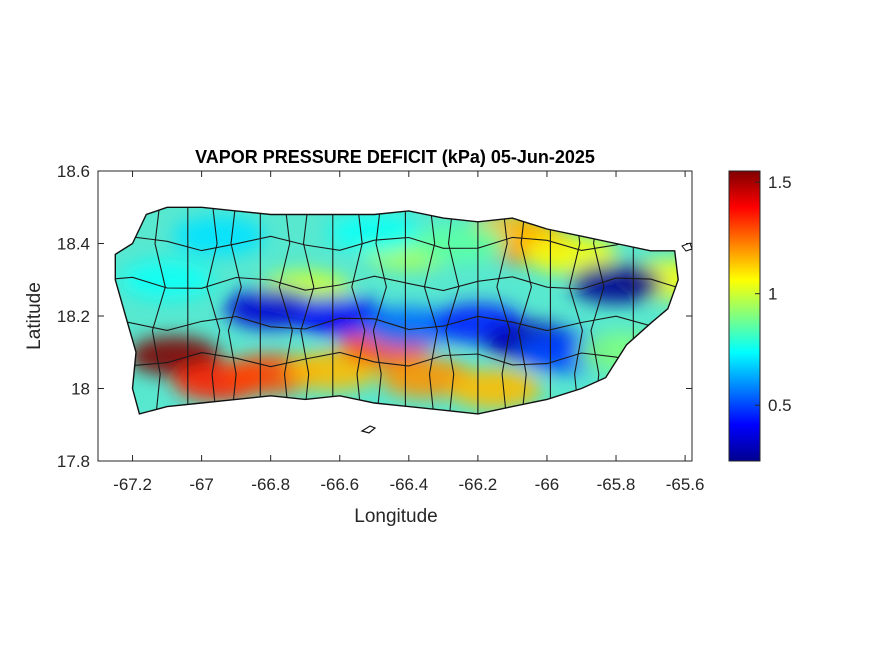  What do you see at coordinates (201, 484) in the screenshot?
I see `x-tick-label: -67` at bounding box center [201, 484].